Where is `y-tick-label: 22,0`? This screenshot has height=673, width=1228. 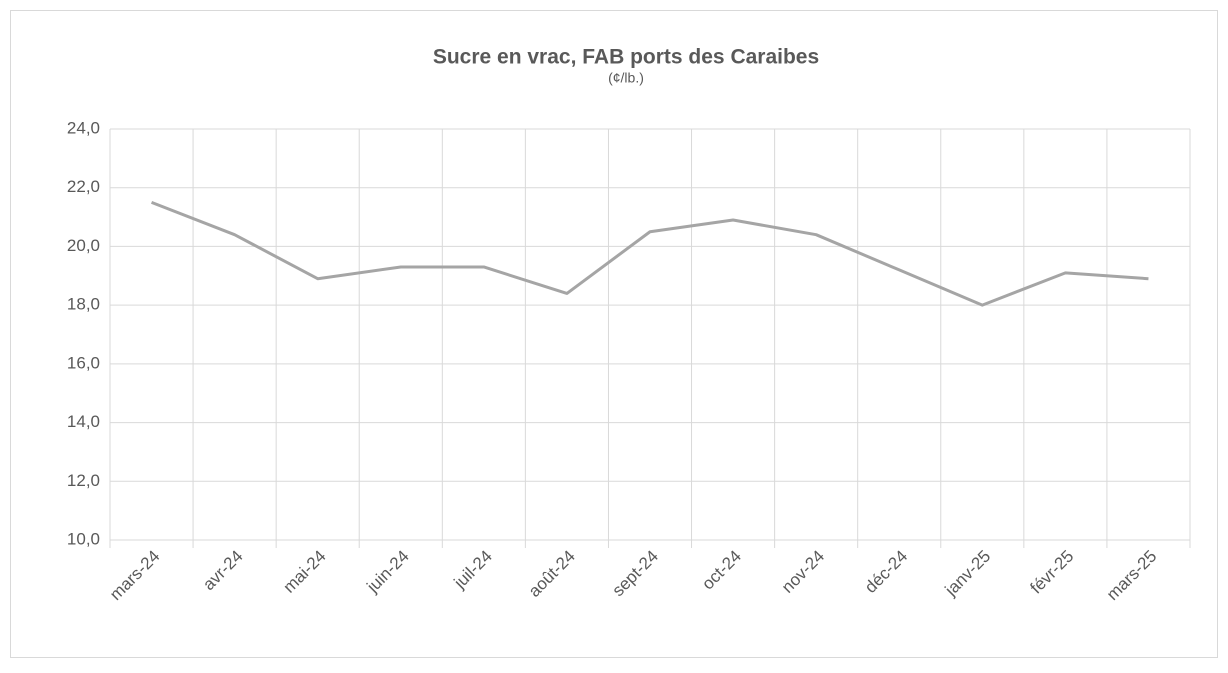 y-tick-label: 22,0 is located at coordinates (83, 186).